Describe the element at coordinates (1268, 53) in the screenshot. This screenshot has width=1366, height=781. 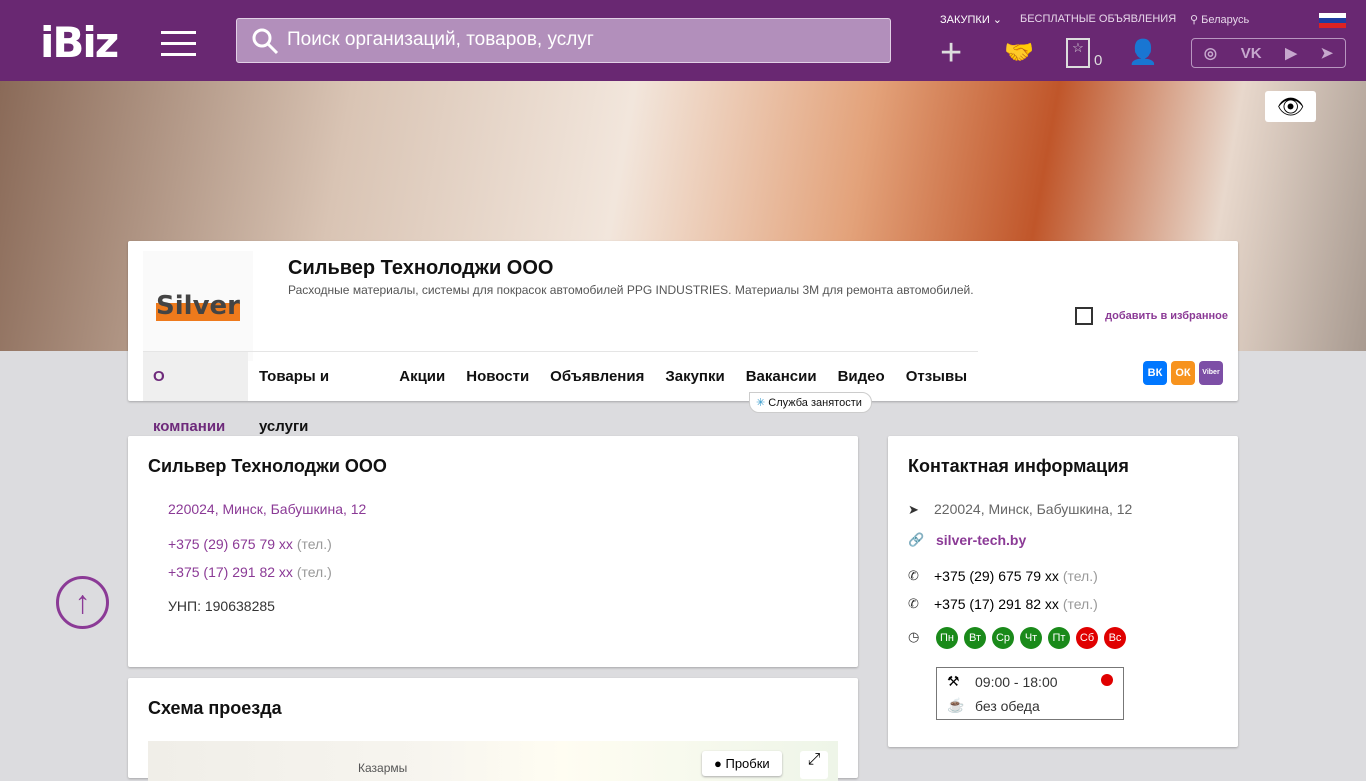
I see `social-links: ◎ VK ▶ ➤` at that location.